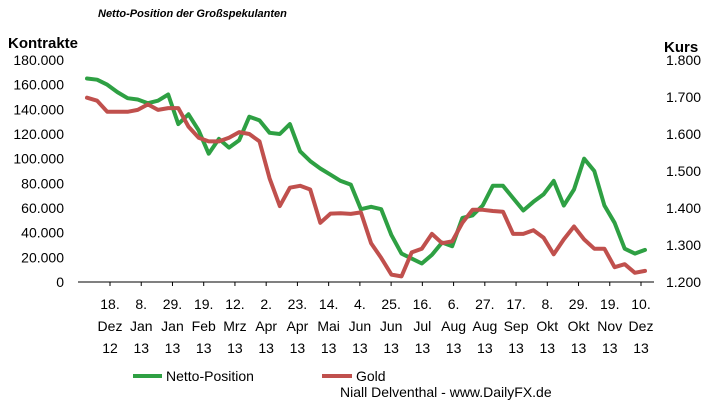 This screenshot has height=417, width=728. I want to click on y-left-tick-label: 40.000, so click(42, 233).